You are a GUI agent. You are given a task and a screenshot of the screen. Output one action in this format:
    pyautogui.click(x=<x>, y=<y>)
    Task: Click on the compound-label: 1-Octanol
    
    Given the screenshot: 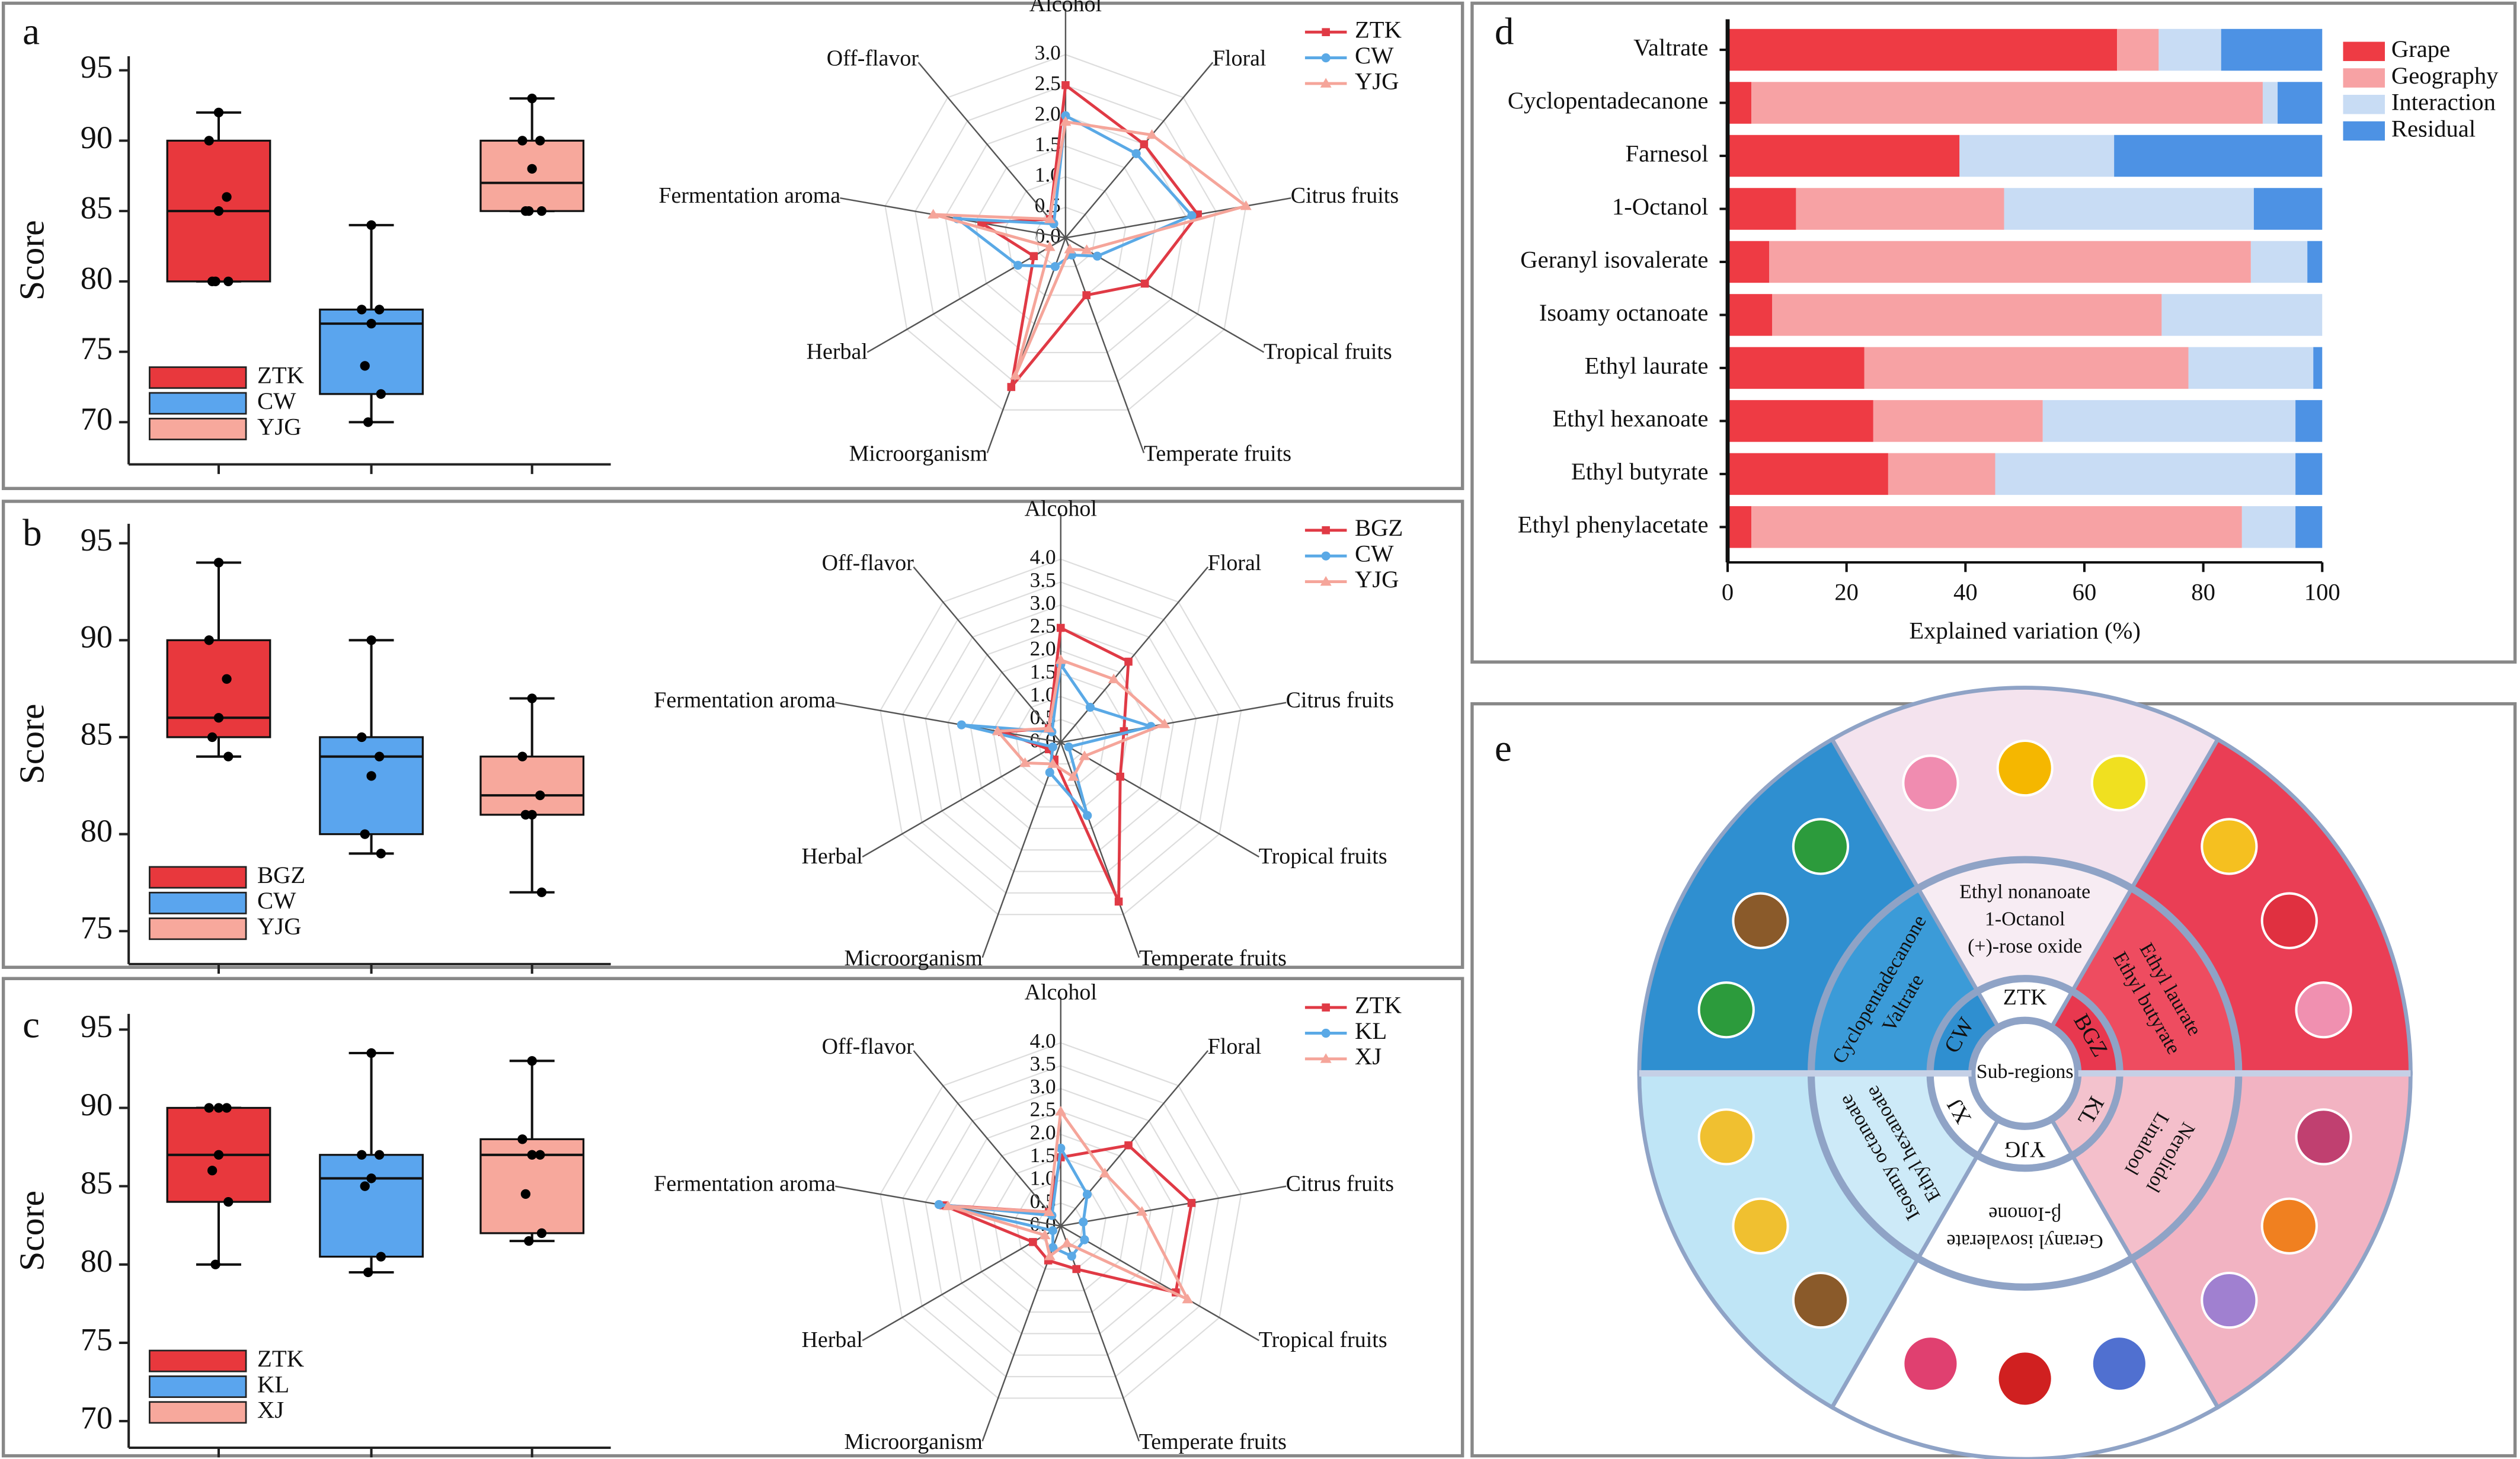 What is the action you would take?
    pyautogui.click(x=2025, y=919)
    